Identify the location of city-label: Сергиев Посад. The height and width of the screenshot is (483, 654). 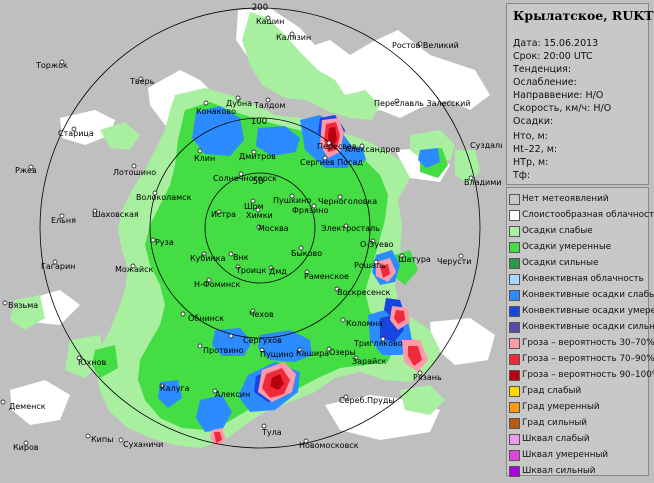
(331, 162).